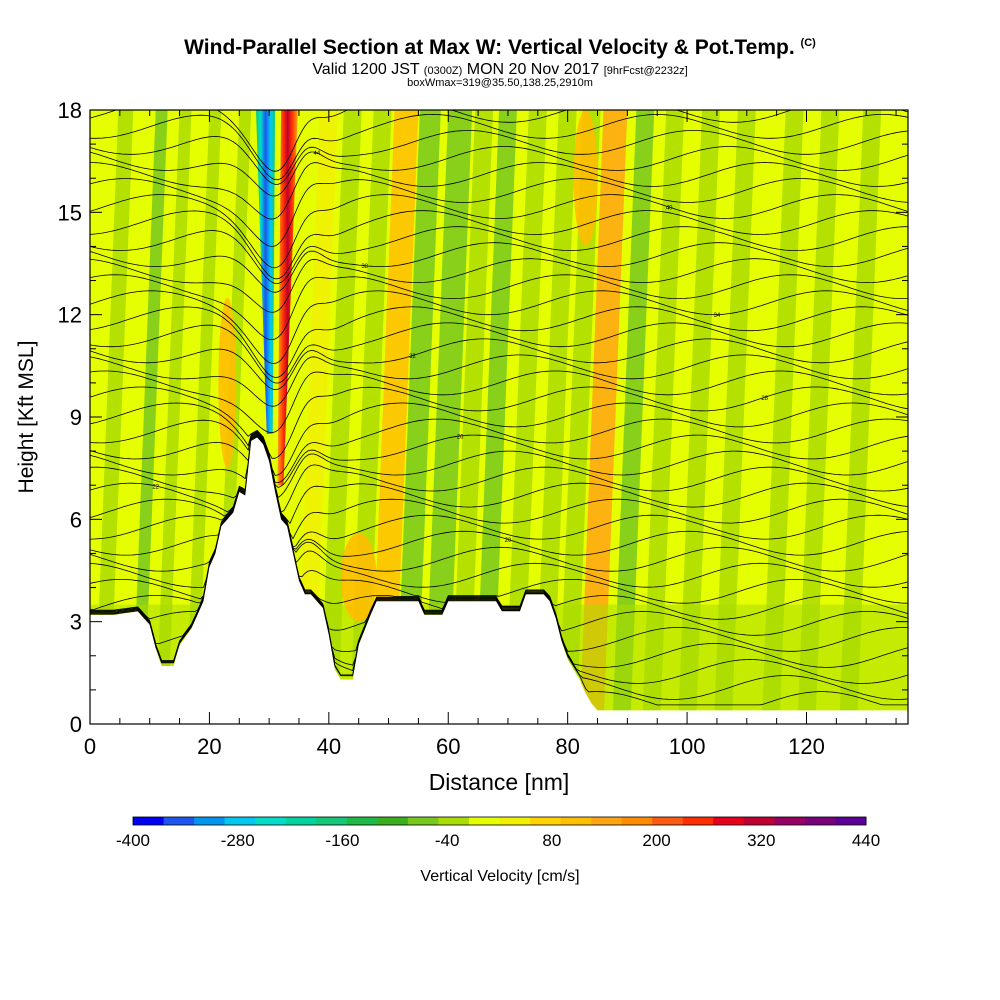 The width and height of the screenshot is (1000, 1000). I want to click on y-tick-label: 0, so click(76, 724).